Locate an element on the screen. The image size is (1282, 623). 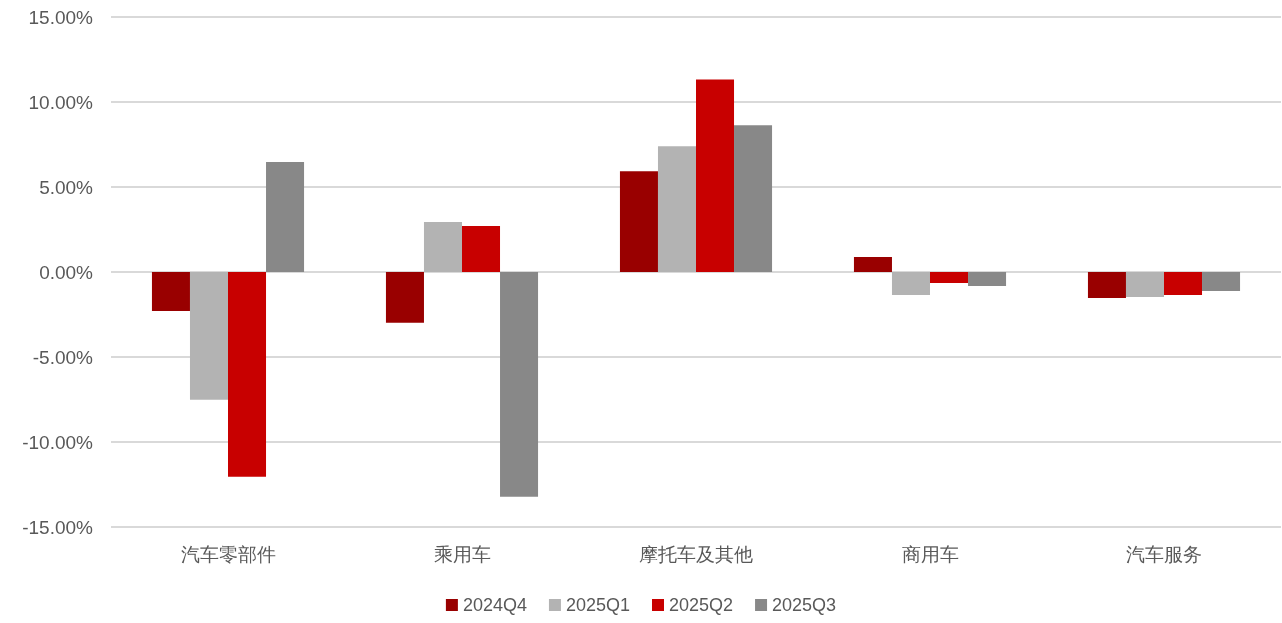
x-tick-label: 汽车零部件 is located at coordinates (228, 554).